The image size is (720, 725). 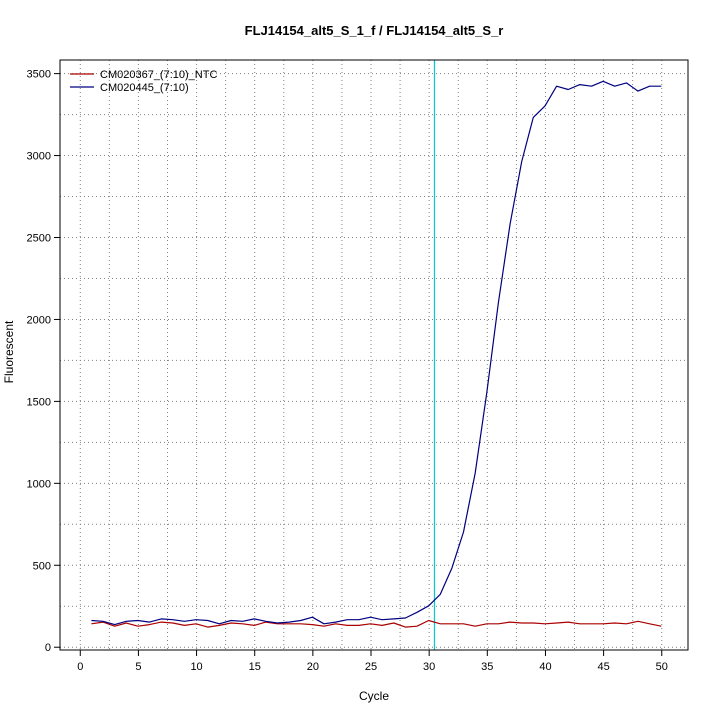 I want to click on x-tick-label: 5, so click(x=138, y=667).